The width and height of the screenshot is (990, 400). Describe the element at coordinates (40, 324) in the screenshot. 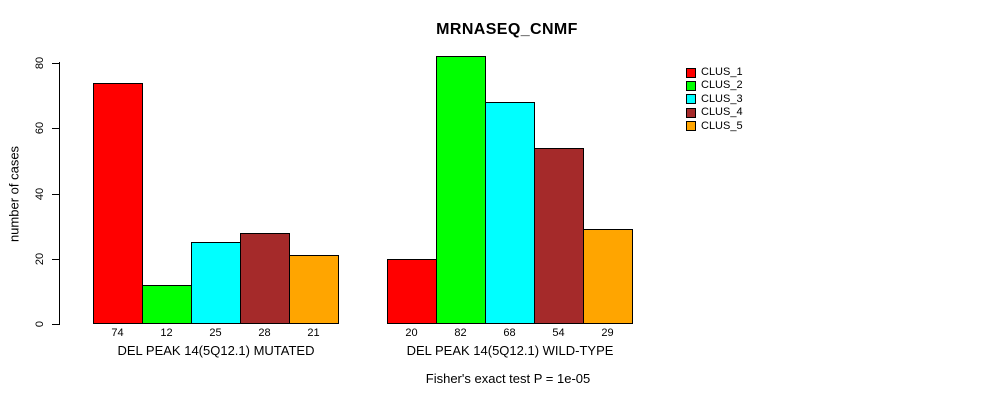

I see `y-tick-label: 0` at that location.